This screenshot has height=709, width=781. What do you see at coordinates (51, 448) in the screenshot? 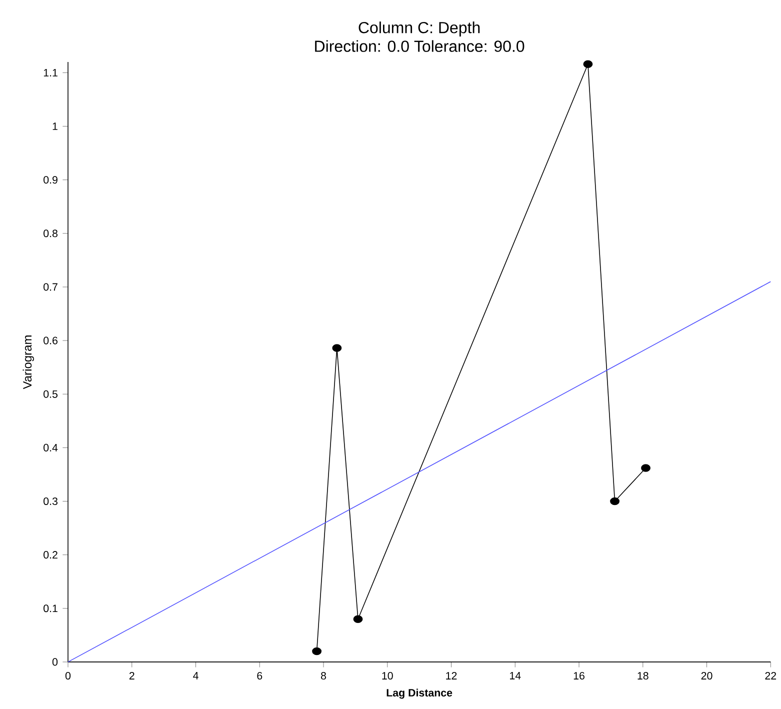
I see `y-tick-label: 0.4` at bounding box center [51, 448].